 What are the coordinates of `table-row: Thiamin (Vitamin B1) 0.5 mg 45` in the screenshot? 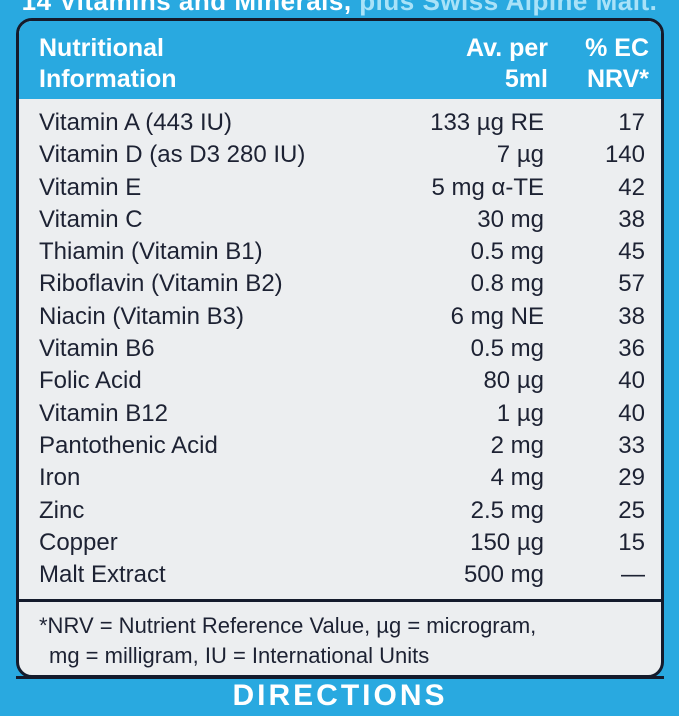 It's located at (340, 254).